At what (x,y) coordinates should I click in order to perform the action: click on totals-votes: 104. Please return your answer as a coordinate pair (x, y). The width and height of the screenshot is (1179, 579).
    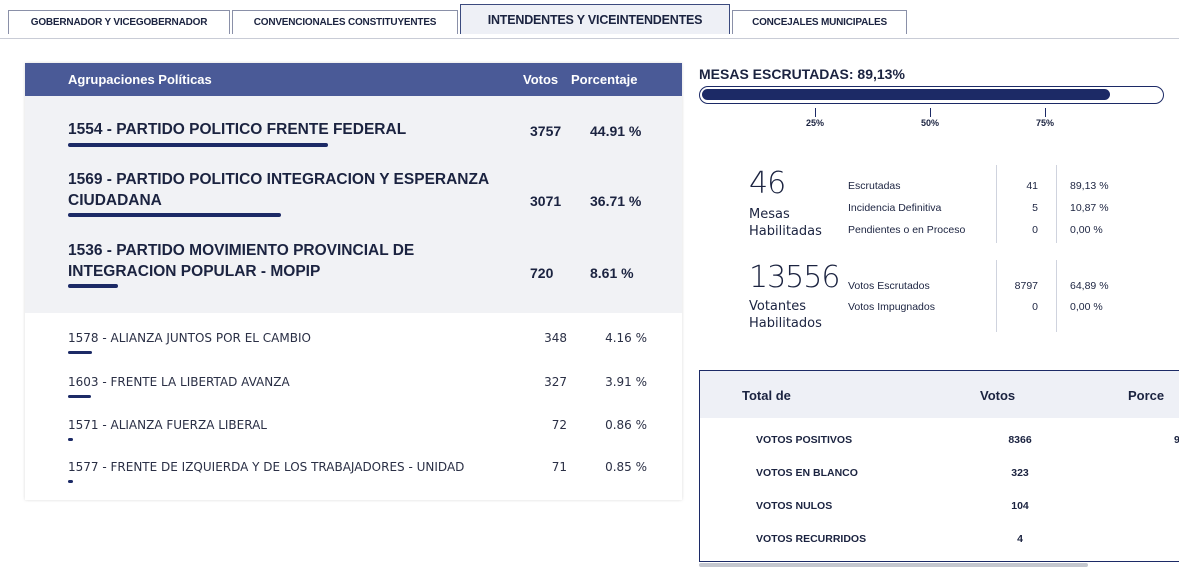
    Looking at the image, I should click on (1020, 506).